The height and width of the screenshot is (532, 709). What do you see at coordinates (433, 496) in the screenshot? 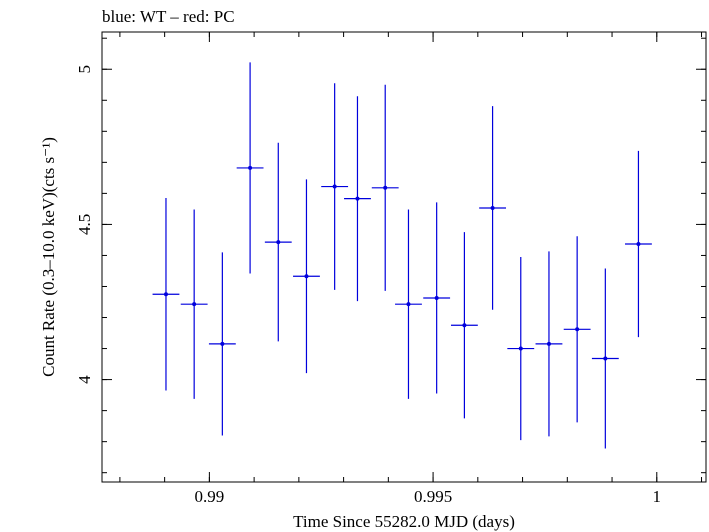
I see `x-tick-label: 0.995` at bounding box center [433, 496].